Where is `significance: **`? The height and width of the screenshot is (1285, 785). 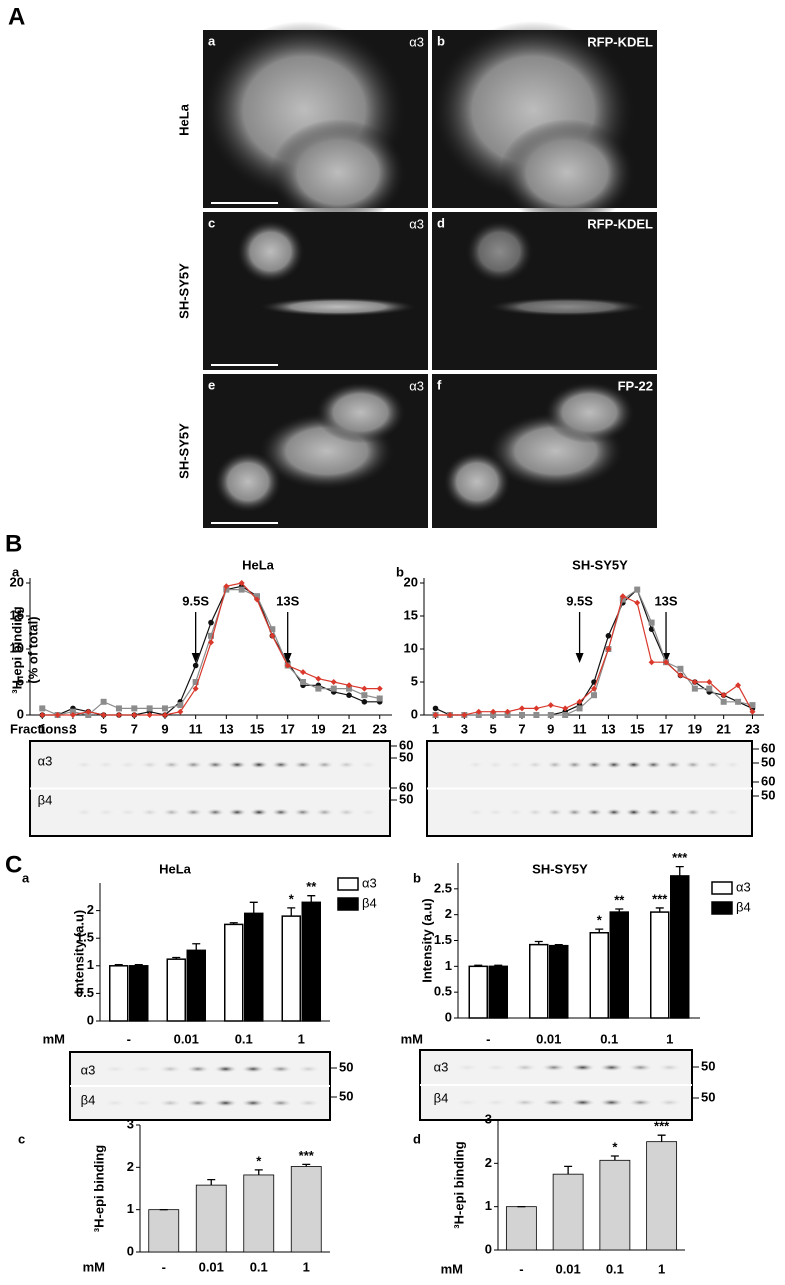
significance: ** is located at coordinates (619, 899).